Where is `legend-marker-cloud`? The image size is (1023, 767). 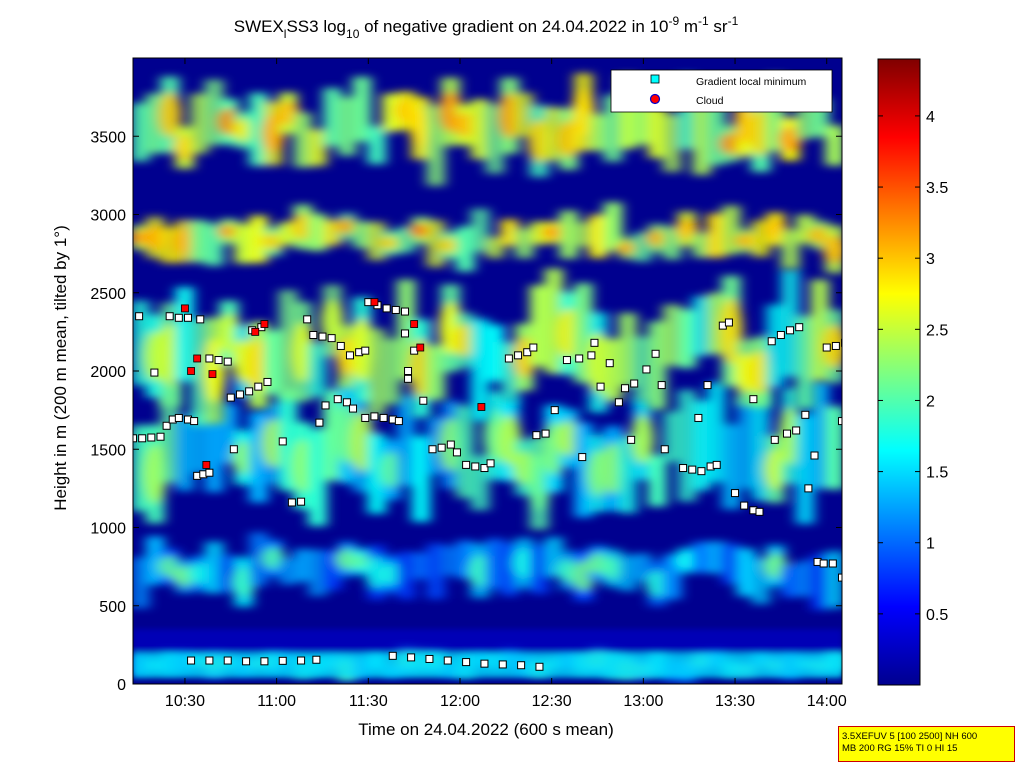
legend-marker-cloud is located at coordinates (655, 99).